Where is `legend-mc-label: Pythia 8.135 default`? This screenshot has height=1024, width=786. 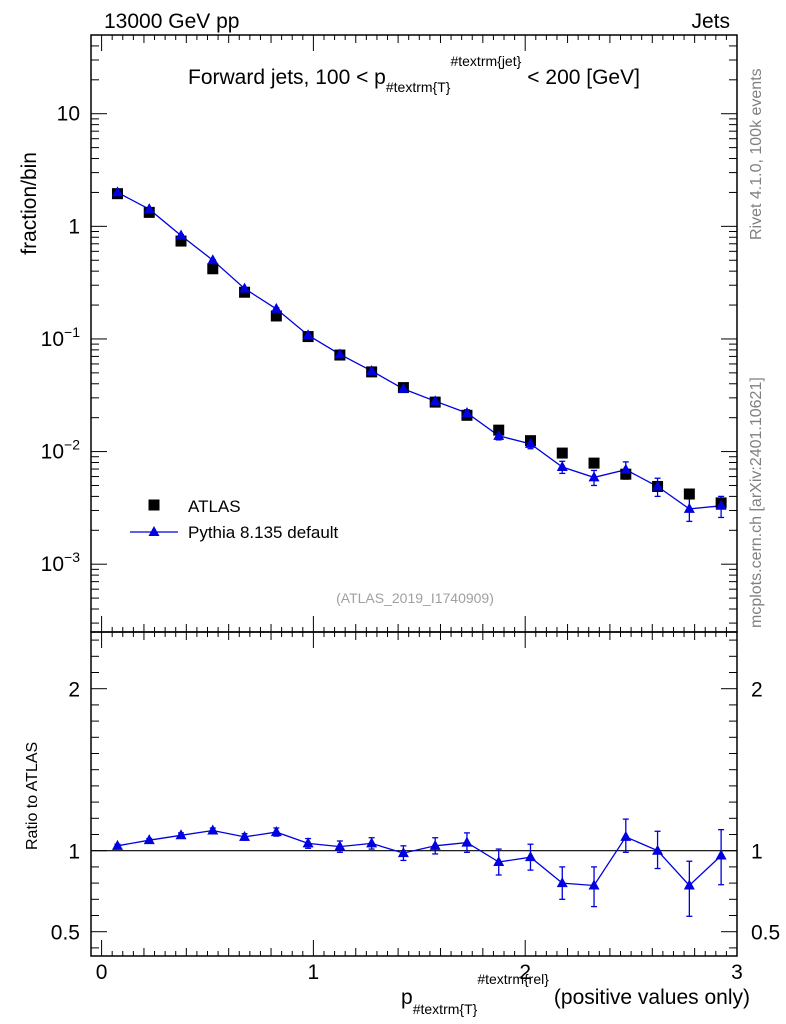
legend-mc-label: Pythia 8.135 default is located at coordinates (263, 532).